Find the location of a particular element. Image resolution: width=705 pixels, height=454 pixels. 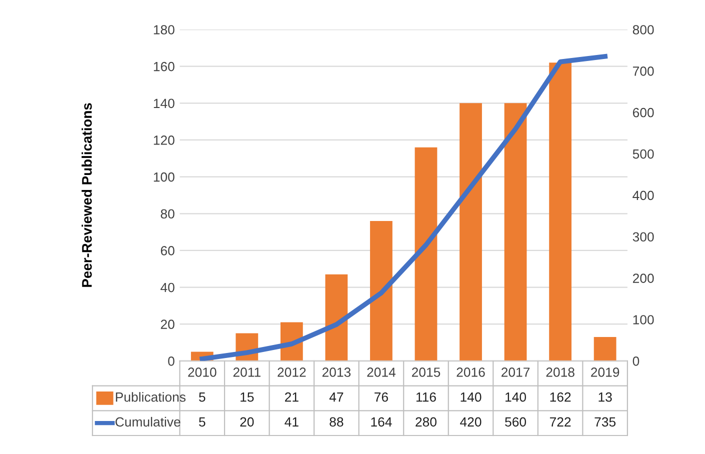

x-tick-label: 2011 is located at coordinates (246, 372).